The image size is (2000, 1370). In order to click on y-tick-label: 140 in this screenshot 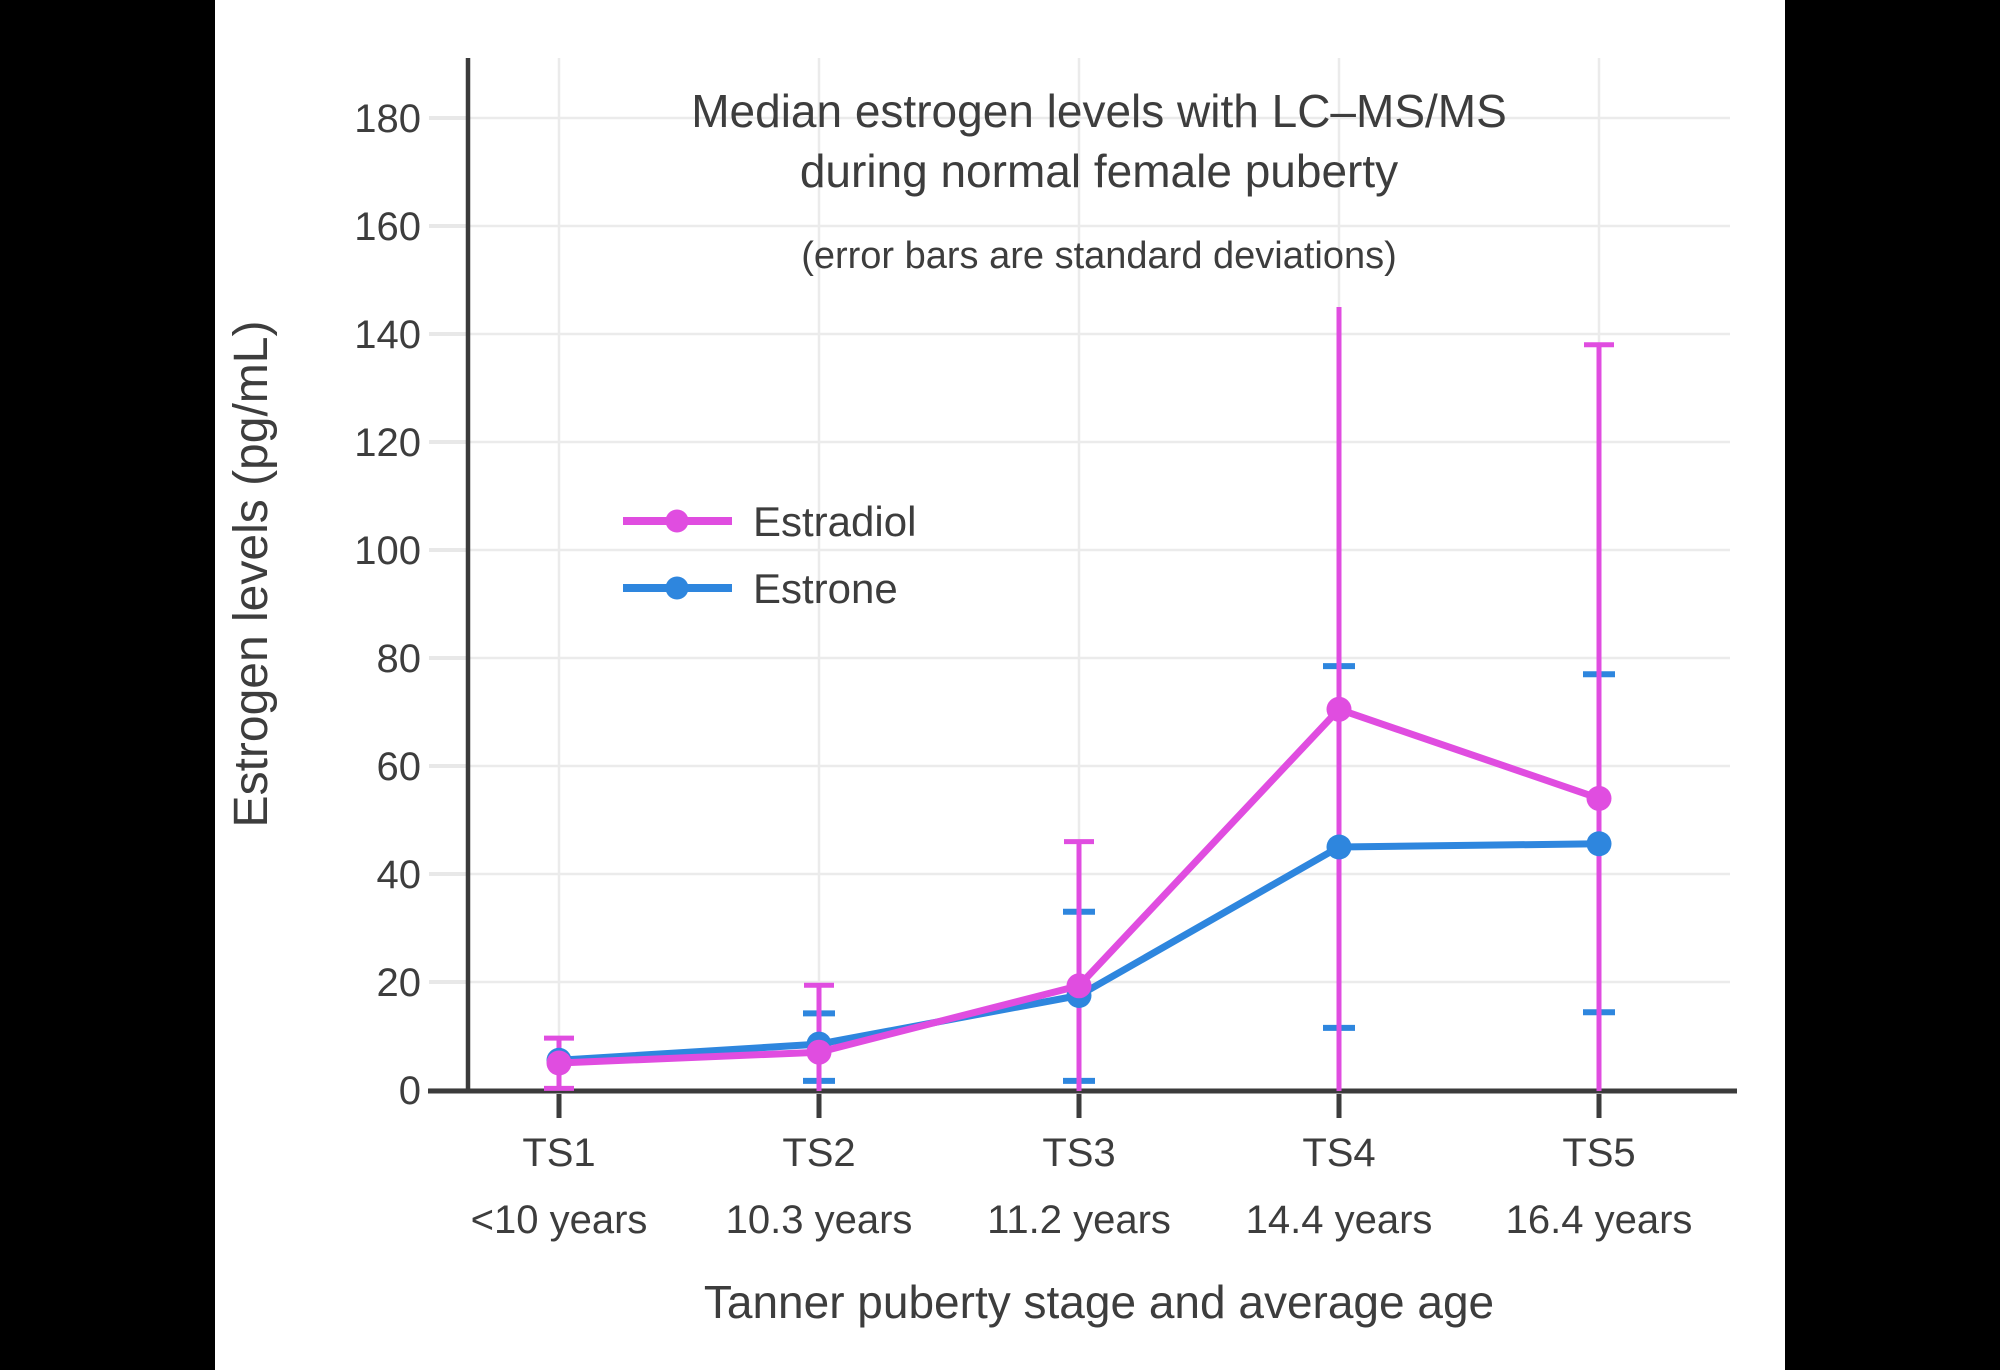, I will do `click(387, 335)`.